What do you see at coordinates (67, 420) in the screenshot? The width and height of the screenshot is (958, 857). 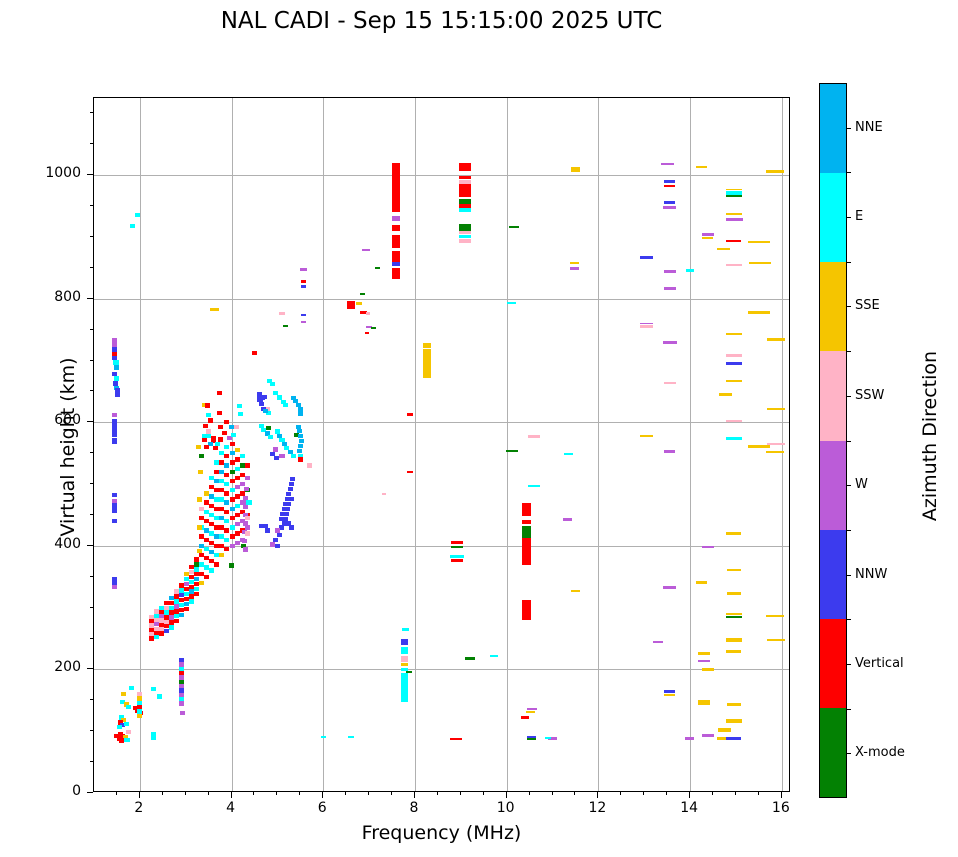 I see `y-tick-label: 600` at bounding box center [67, 420].